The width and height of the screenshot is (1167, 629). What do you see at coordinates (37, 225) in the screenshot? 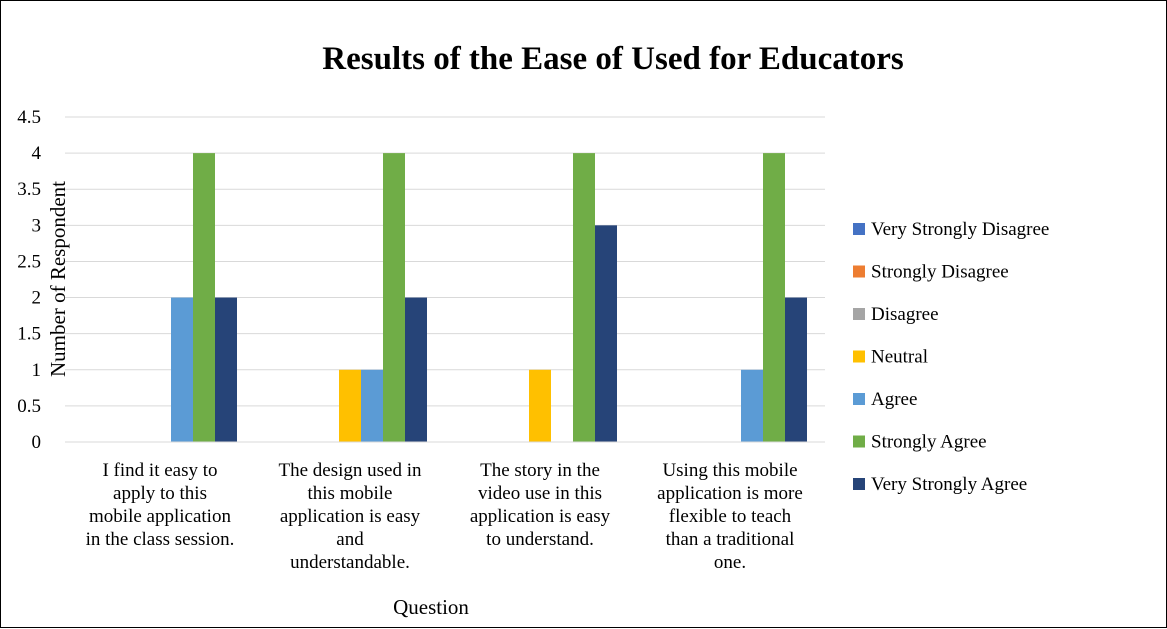
I see `y-tick-label: 3` at bounding box center [37, 225].